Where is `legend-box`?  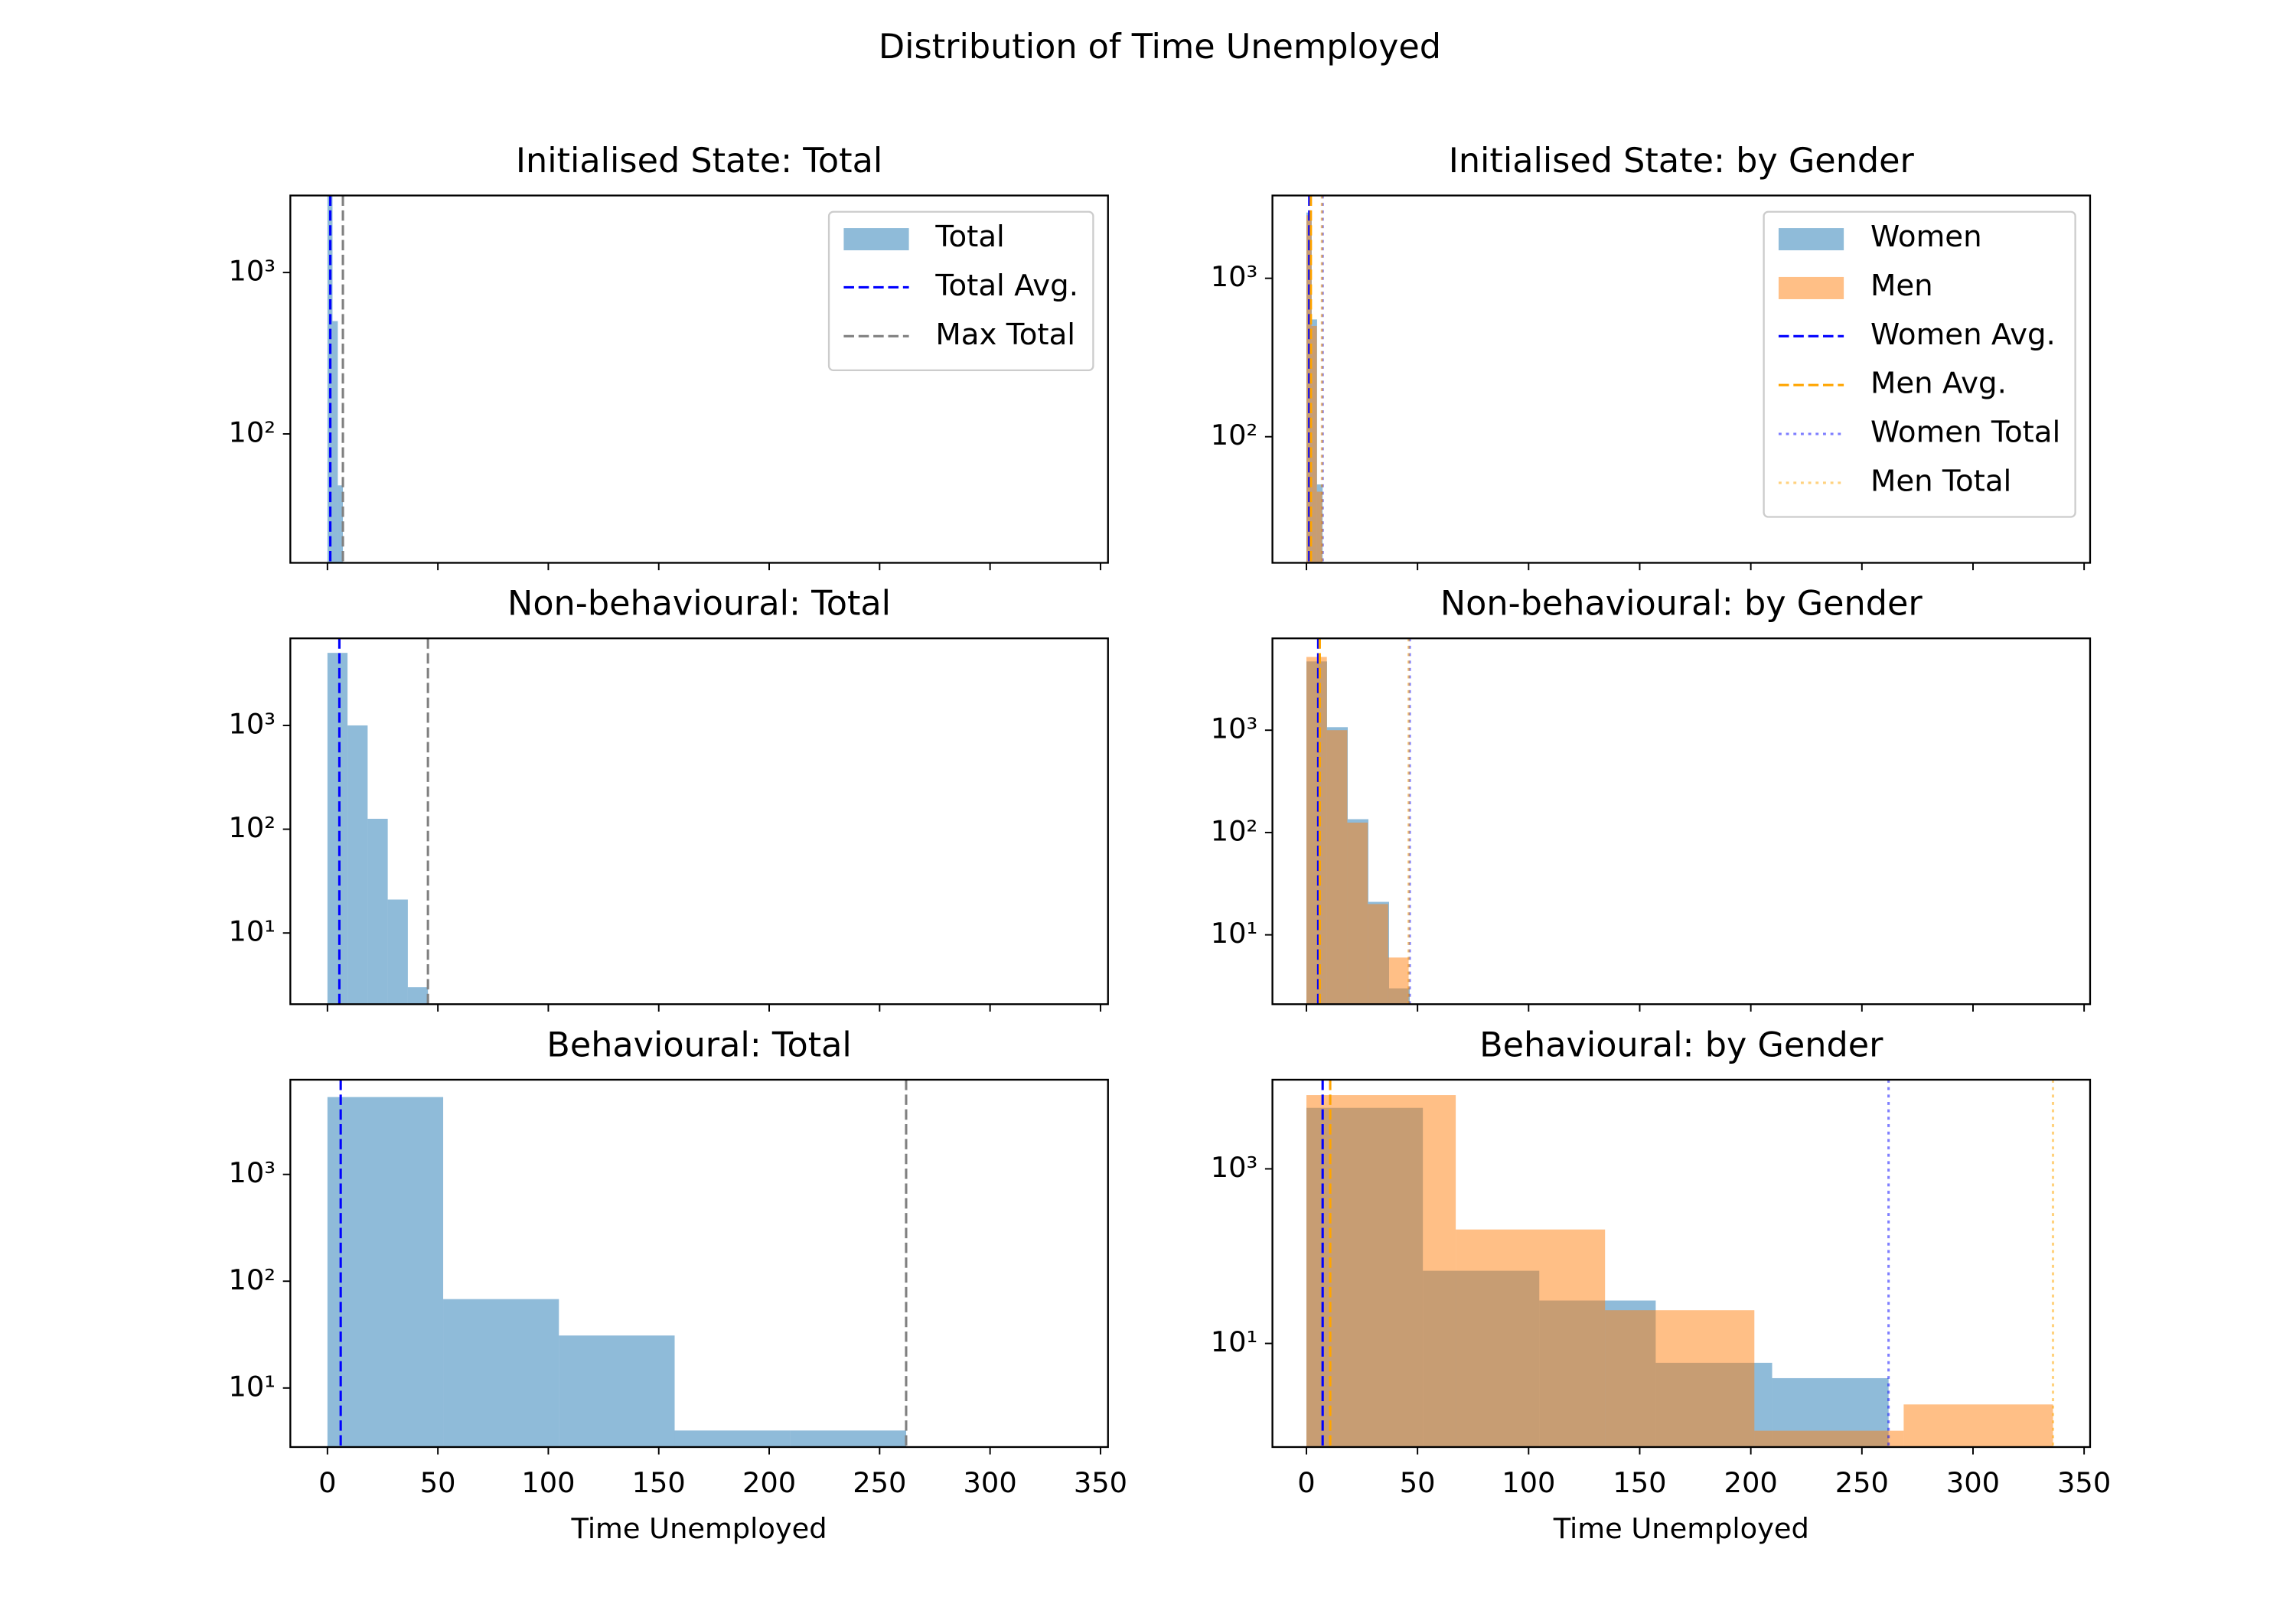 legend-box is located at coordinates (960, 291).